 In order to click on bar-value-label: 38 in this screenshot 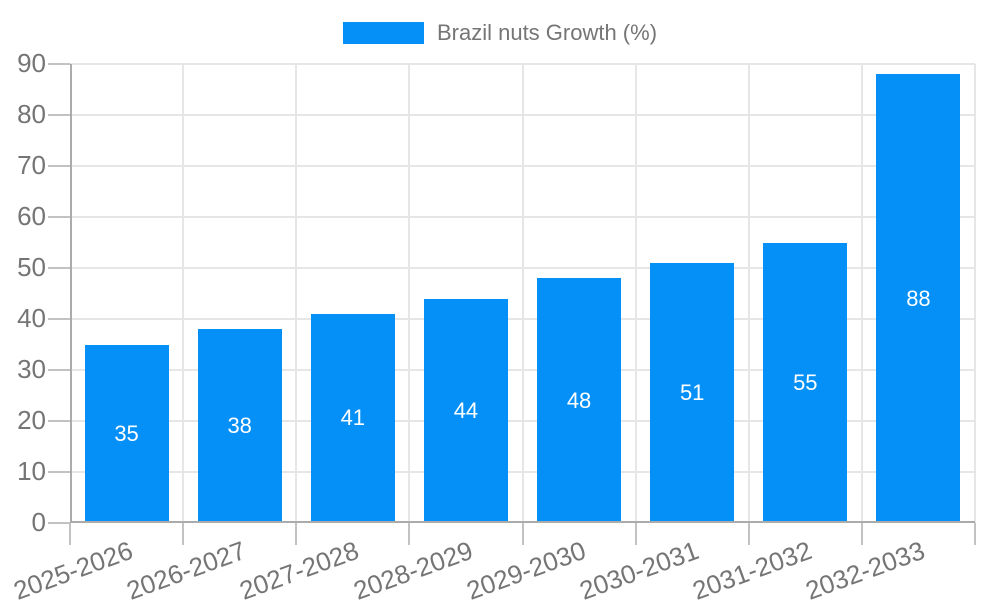, I will do `click(239, 426)`.